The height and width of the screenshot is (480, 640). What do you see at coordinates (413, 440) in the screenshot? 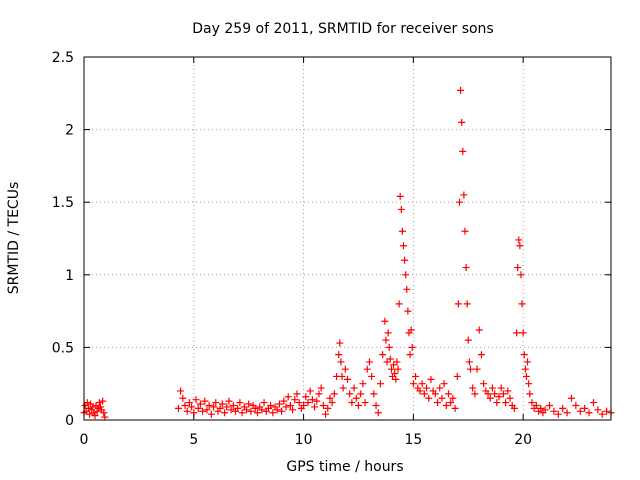
I see `x-tick-label: 15` at bounding box center [413, 440].